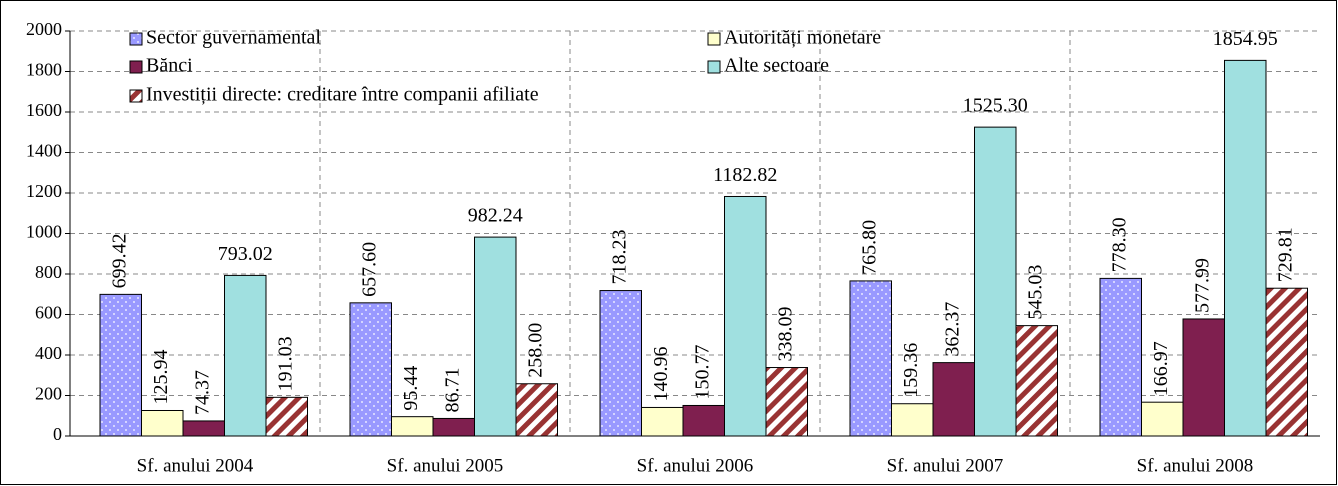 The width and height of the screenshot is (1338, 486). Describe the element at coordinates (1285, 254) in the screenshot. I see `value-label: 729.81` at that location.